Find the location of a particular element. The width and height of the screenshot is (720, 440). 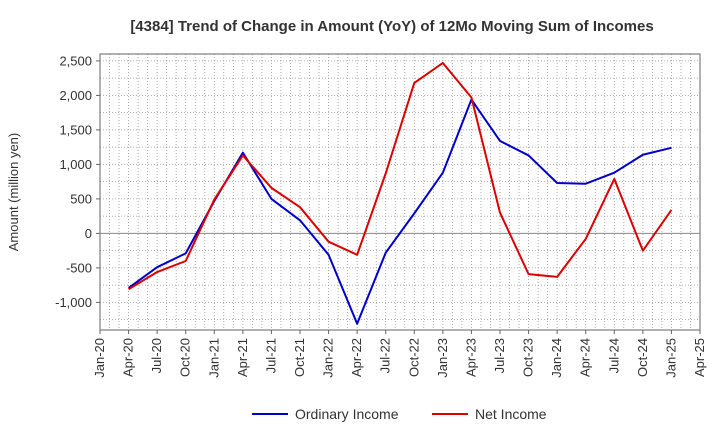

legend-label-net-income: Net Income is located at coordinates (511, 414).